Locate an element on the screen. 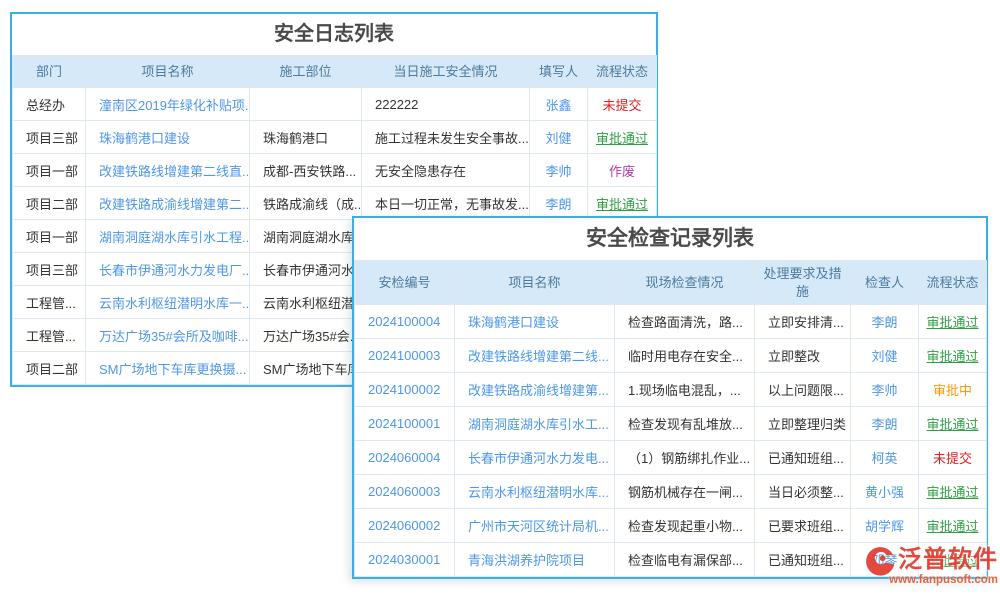  column-header: 处理要求及措施 is located at coordinates (802, 282).